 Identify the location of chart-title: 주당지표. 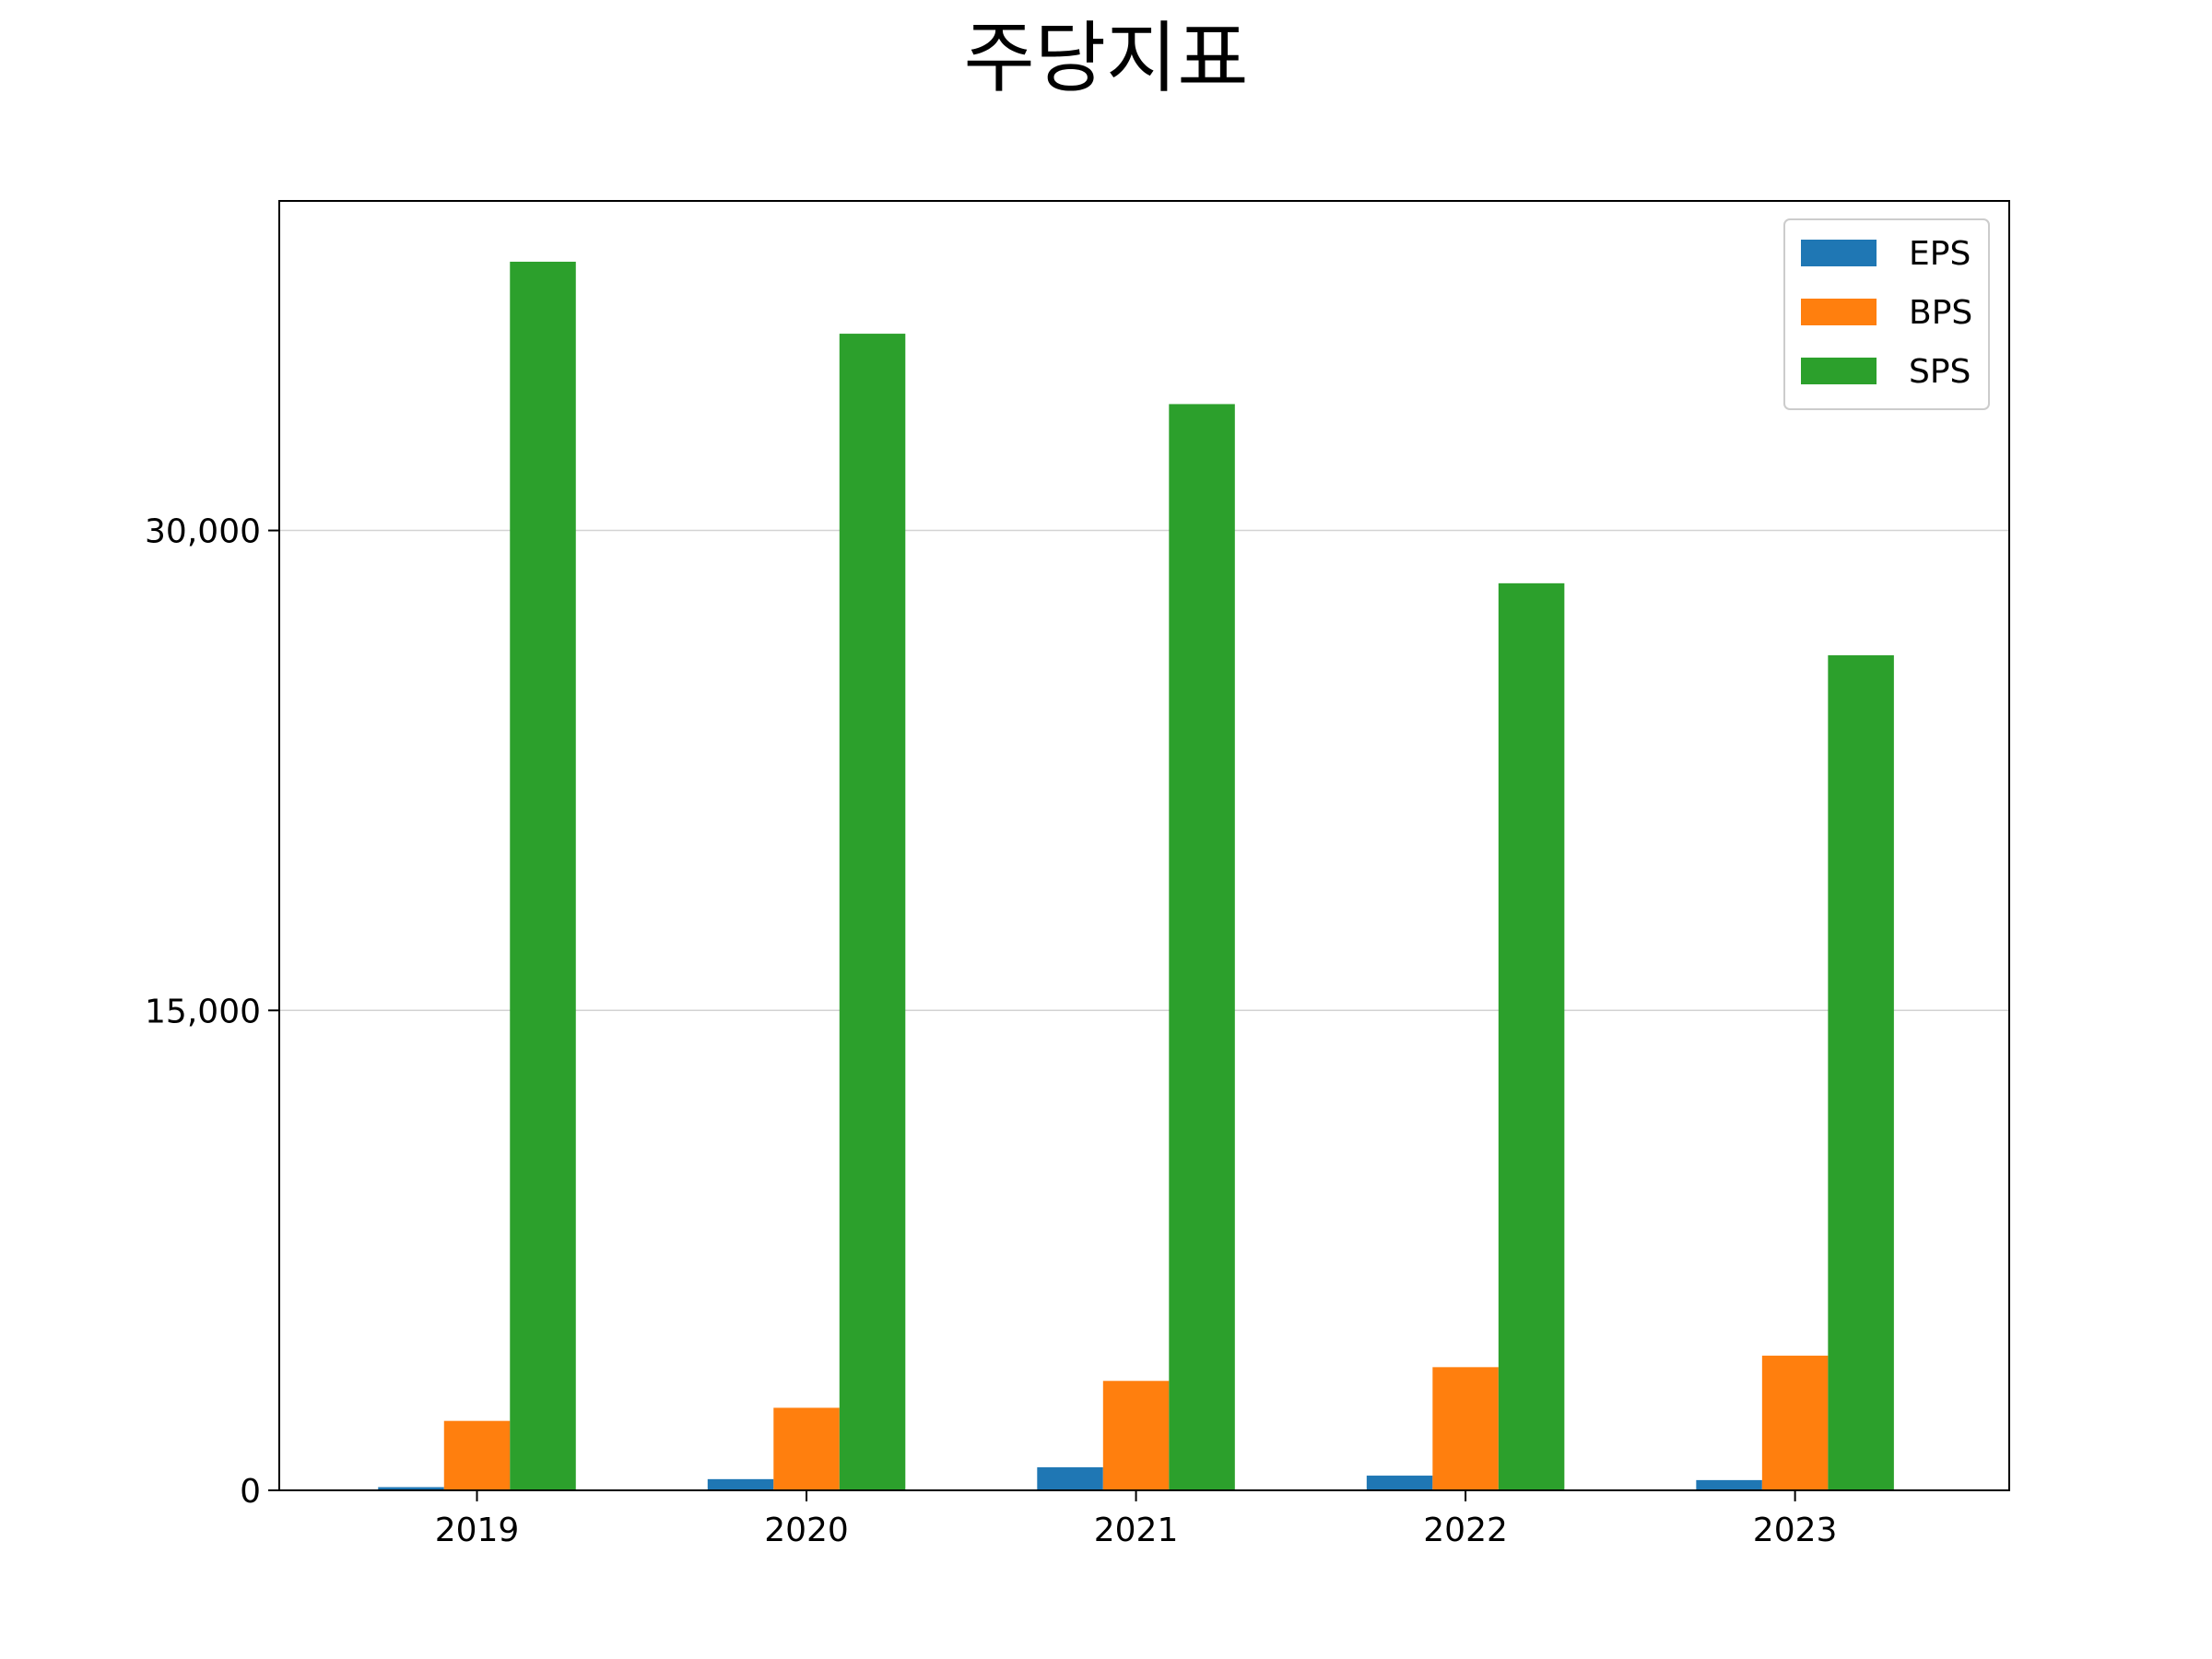
(1105, 58).